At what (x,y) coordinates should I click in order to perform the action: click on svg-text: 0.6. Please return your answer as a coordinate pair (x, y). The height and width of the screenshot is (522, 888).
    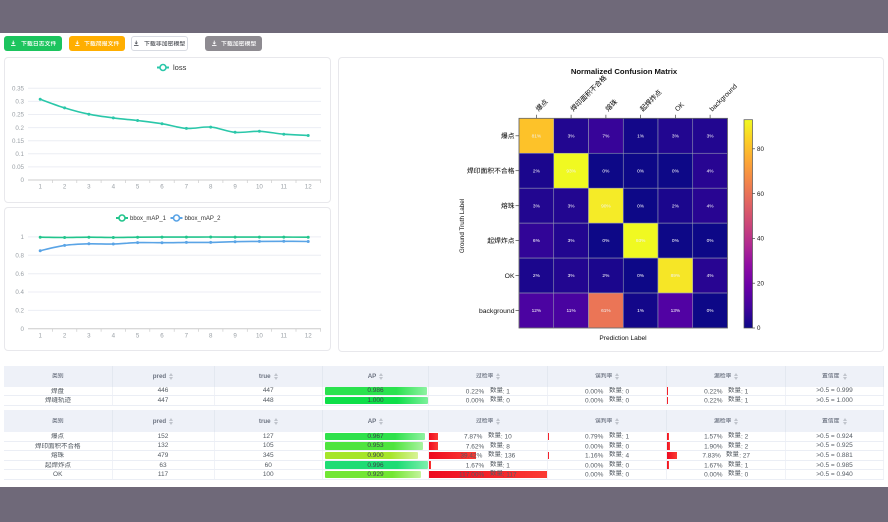
    Looking at the image, I should click on (19, 273).